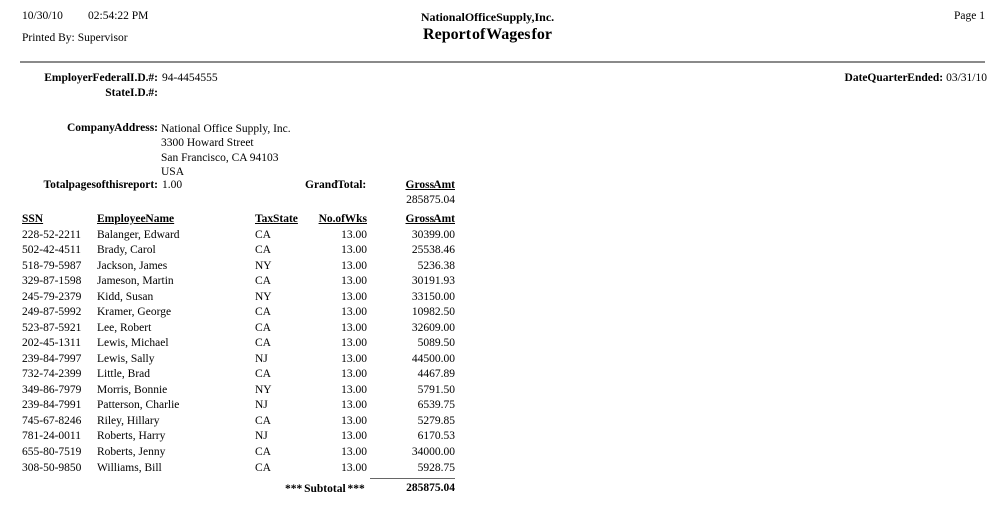 Image resolution: width=1002 pixels, height=510 pixels. What do you see at coordinates (129, 467) in the screenshot?
I see `cell-name: Williams, Bill` at bounding box center [129, 467].